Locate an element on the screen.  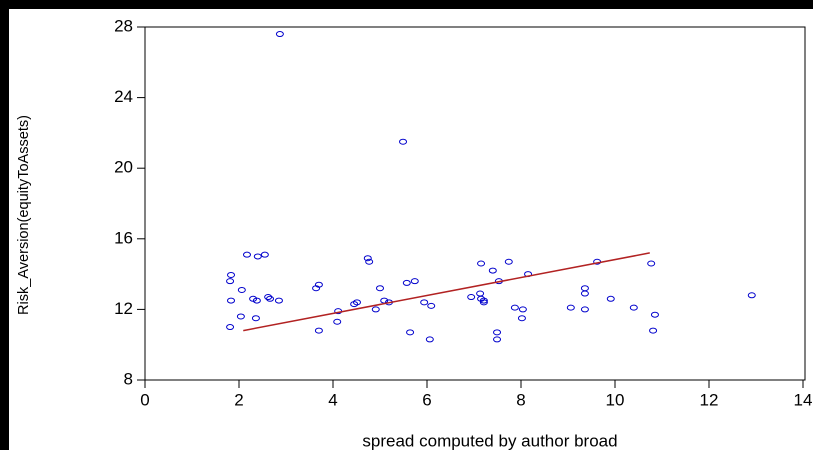
y-tick-label: 28 is located at coordinates (123, 25).